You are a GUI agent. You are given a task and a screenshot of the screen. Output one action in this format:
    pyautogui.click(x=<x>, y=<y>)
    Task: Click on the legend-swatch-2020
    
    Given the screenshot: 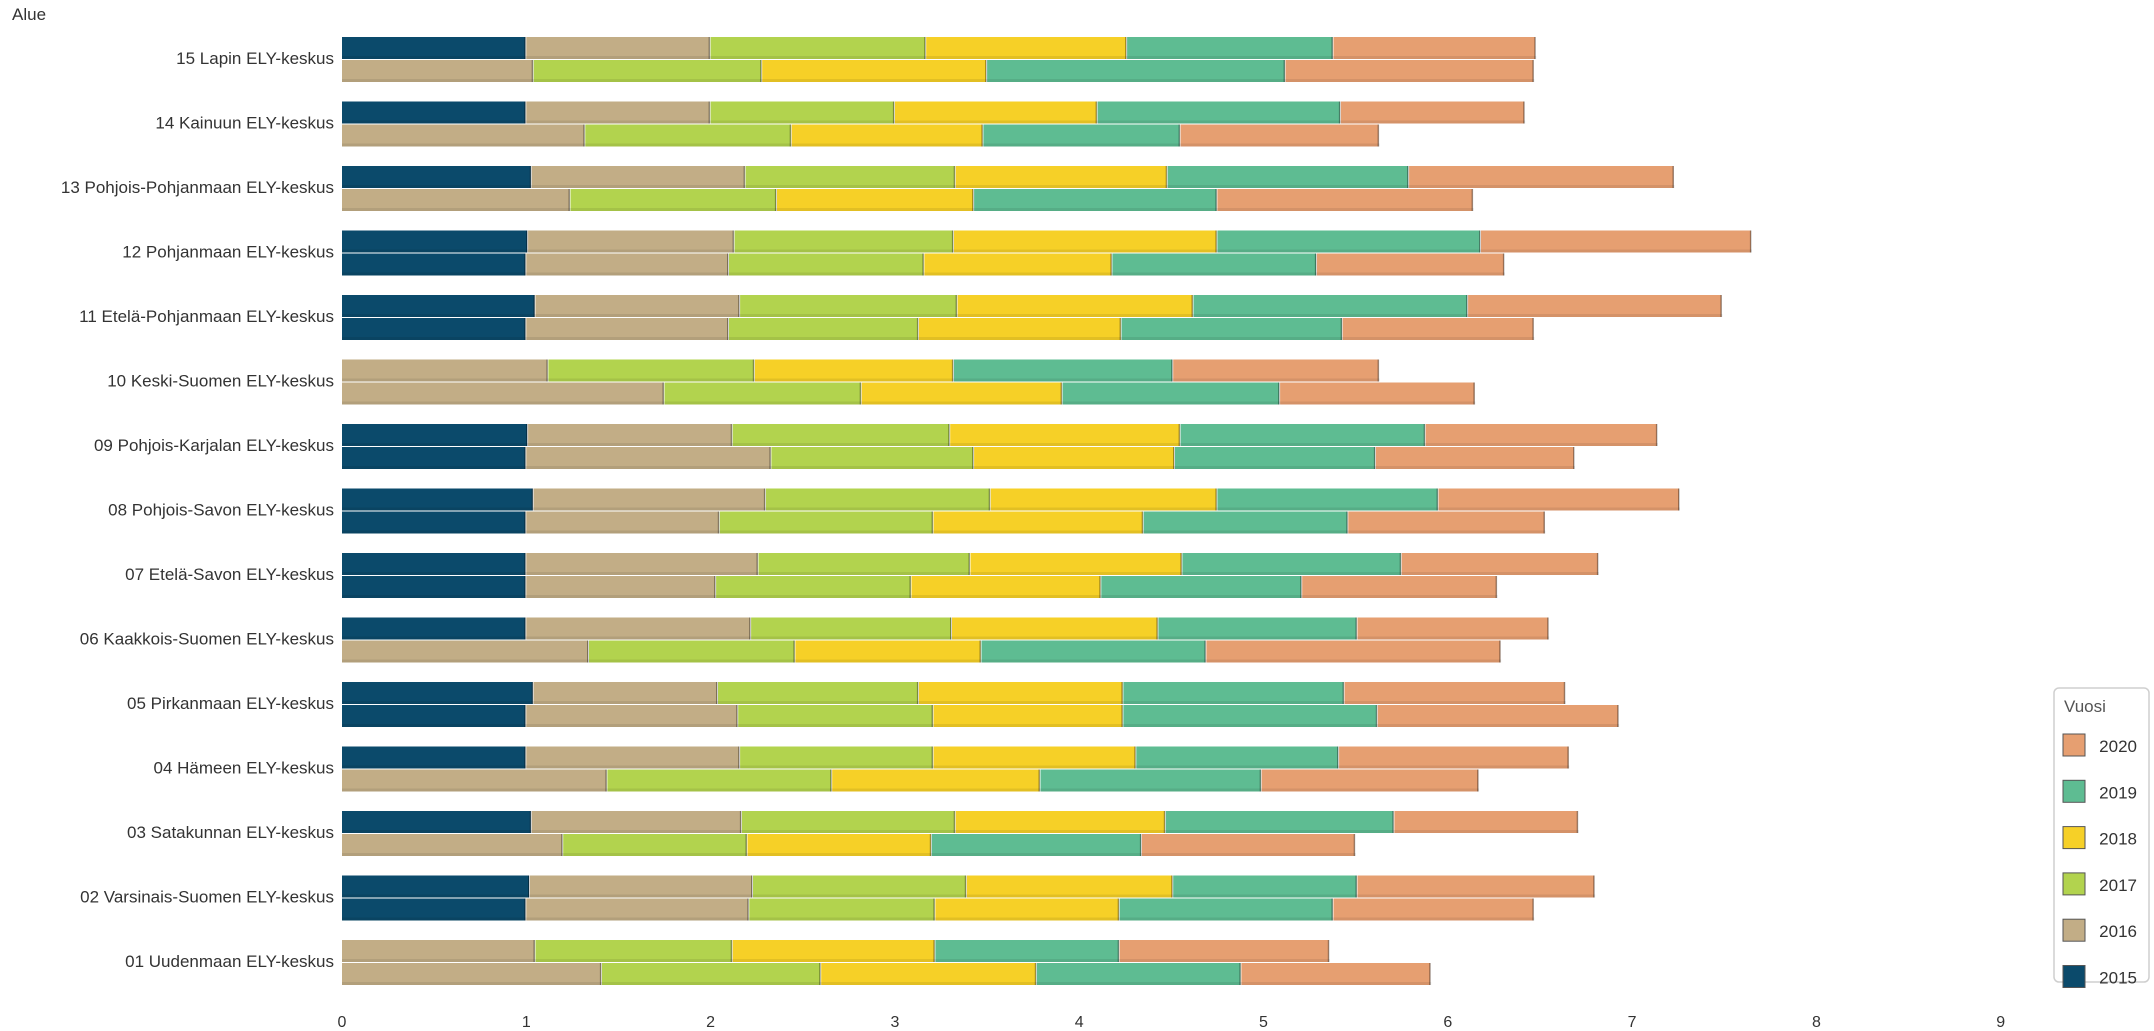 What is the action you would take?
    pyautogui.click(x=2074, y=745)
    